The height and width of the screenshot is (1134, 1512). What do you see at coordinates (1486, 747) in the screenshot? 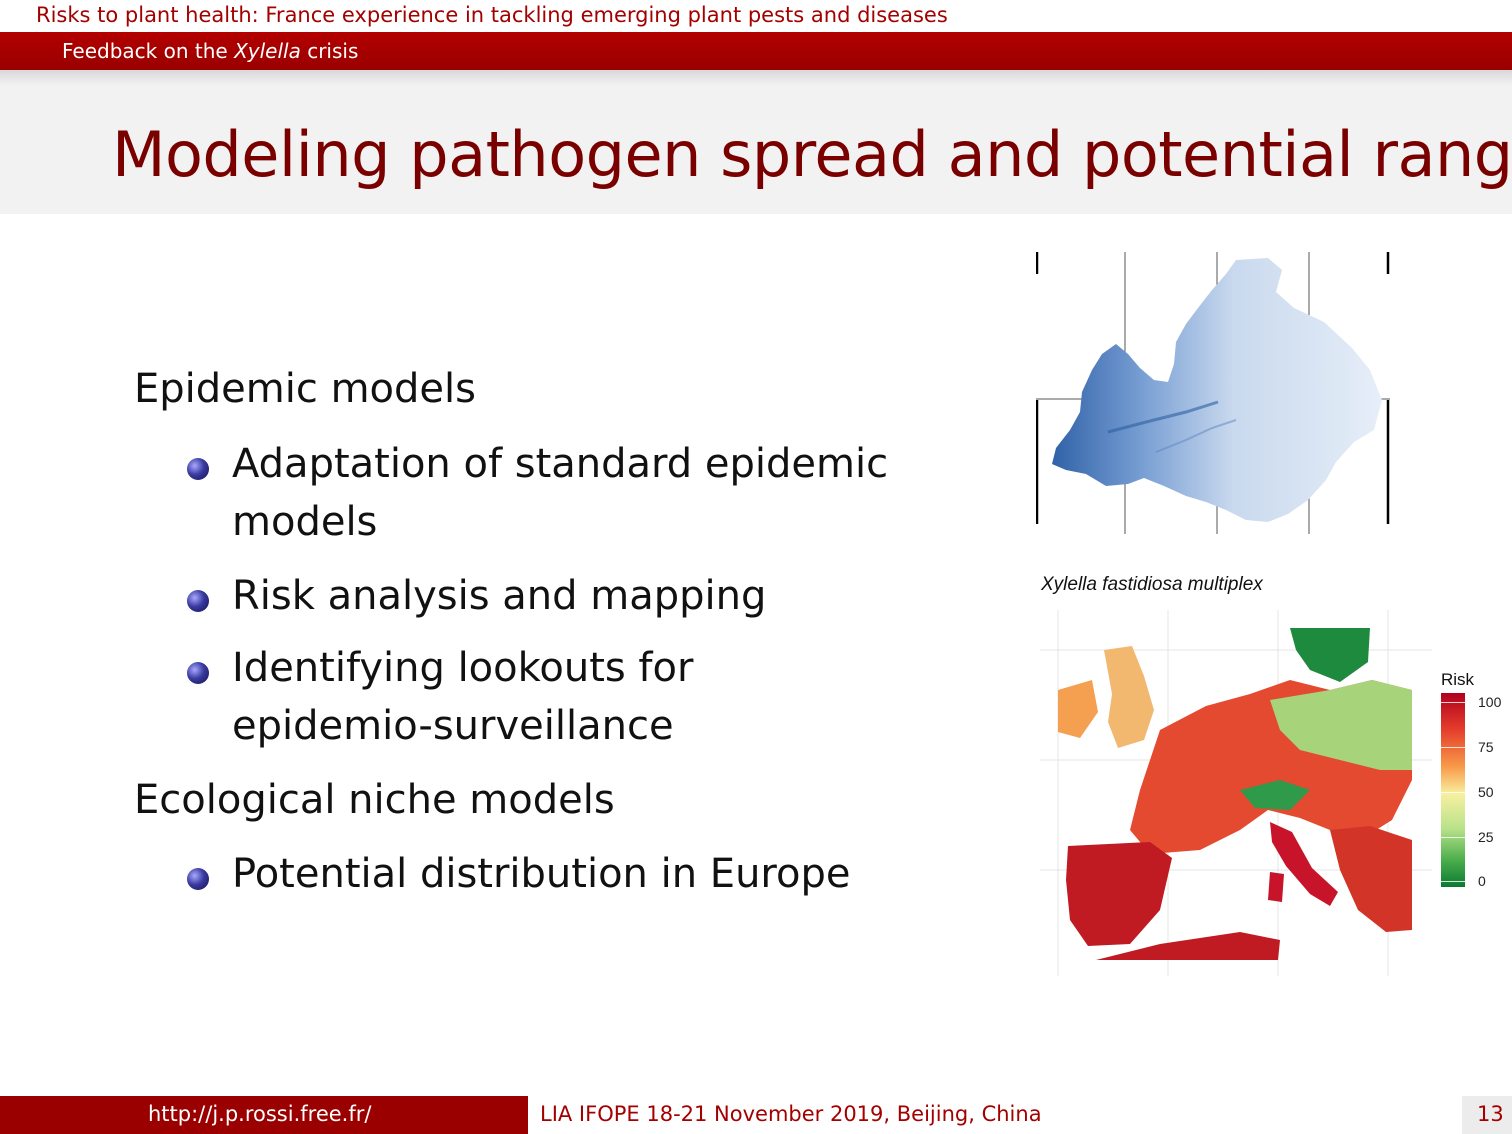
I see `legend-label-75: 75` at bounding box center [1486, 747].